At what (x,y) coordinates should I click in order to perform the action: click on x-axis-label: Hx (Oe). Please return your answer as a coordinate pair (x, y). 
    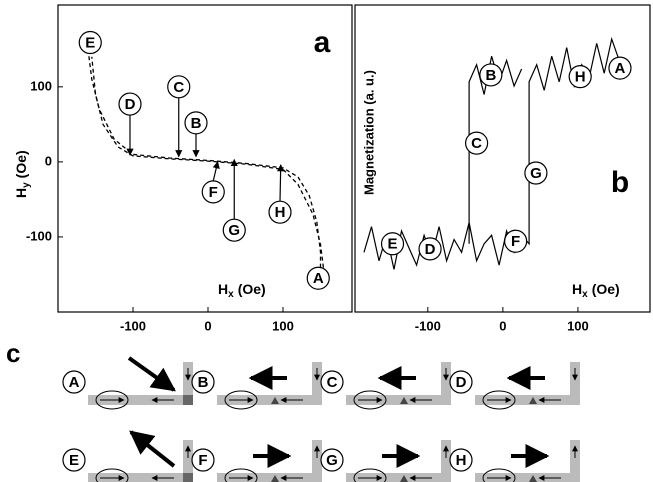
    Looking at the image, I should click on (596, 290).